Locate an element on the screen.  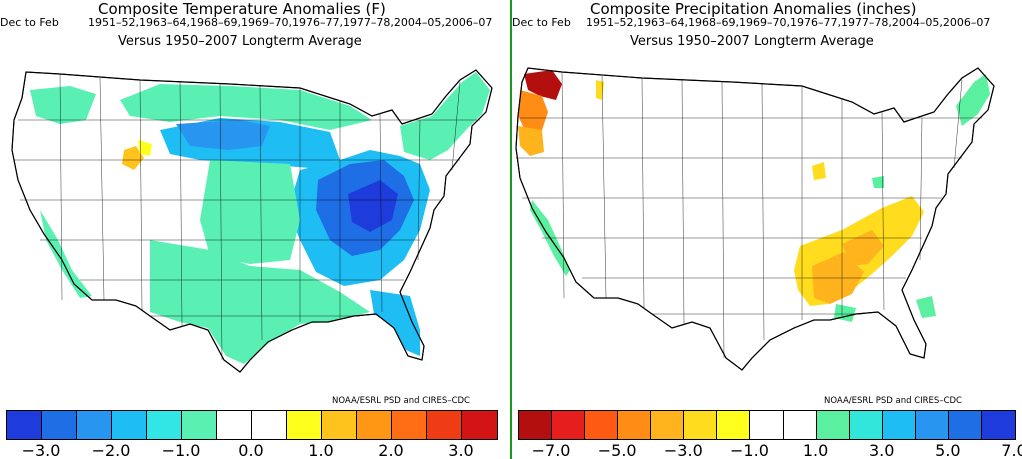
color-scale-ticks: −7.0 −5.0 −3.0 −1.0 1.0 3.0 5.0 7.0 is located at coordinates (767, 450).